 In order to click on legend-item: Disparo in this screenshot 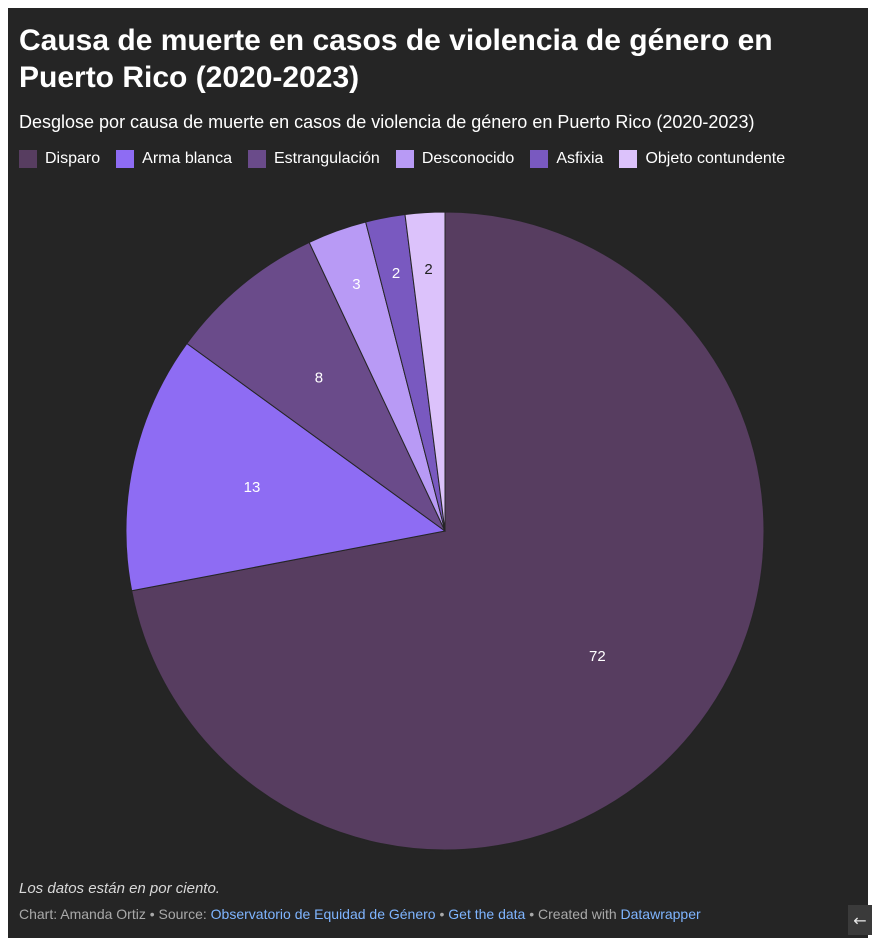, I will do `click(59, 159)`.